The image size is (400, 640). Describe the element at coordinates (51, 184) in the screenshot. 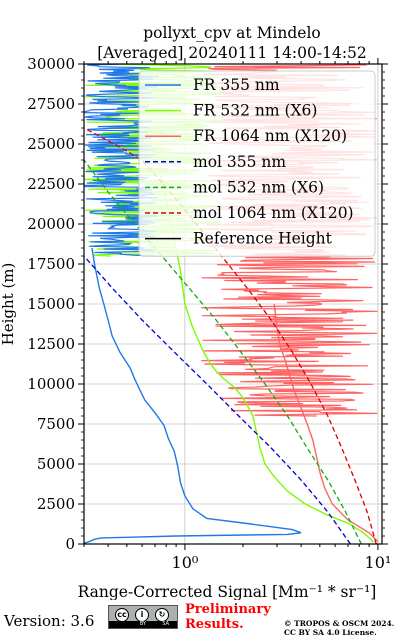

I see `y-tick-label: 22500` at that location.